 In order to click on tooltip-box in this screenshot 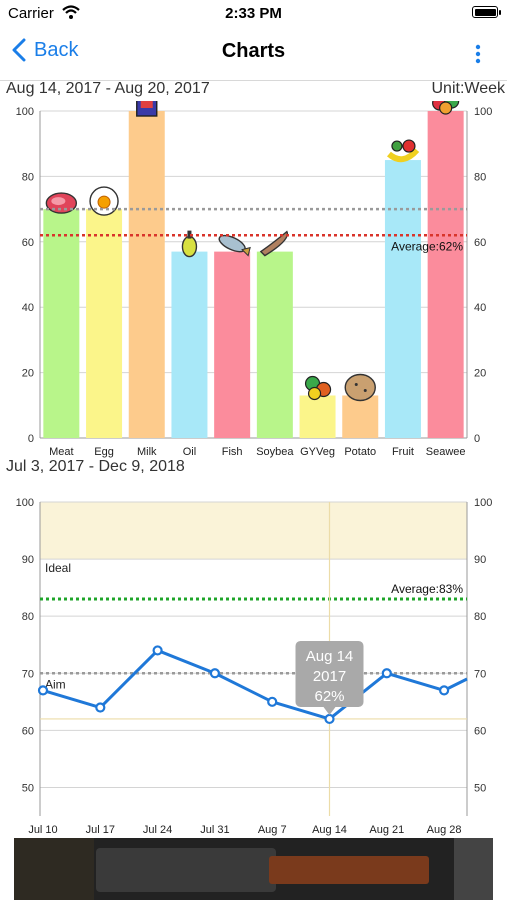, I will do `click(329, 673)`.